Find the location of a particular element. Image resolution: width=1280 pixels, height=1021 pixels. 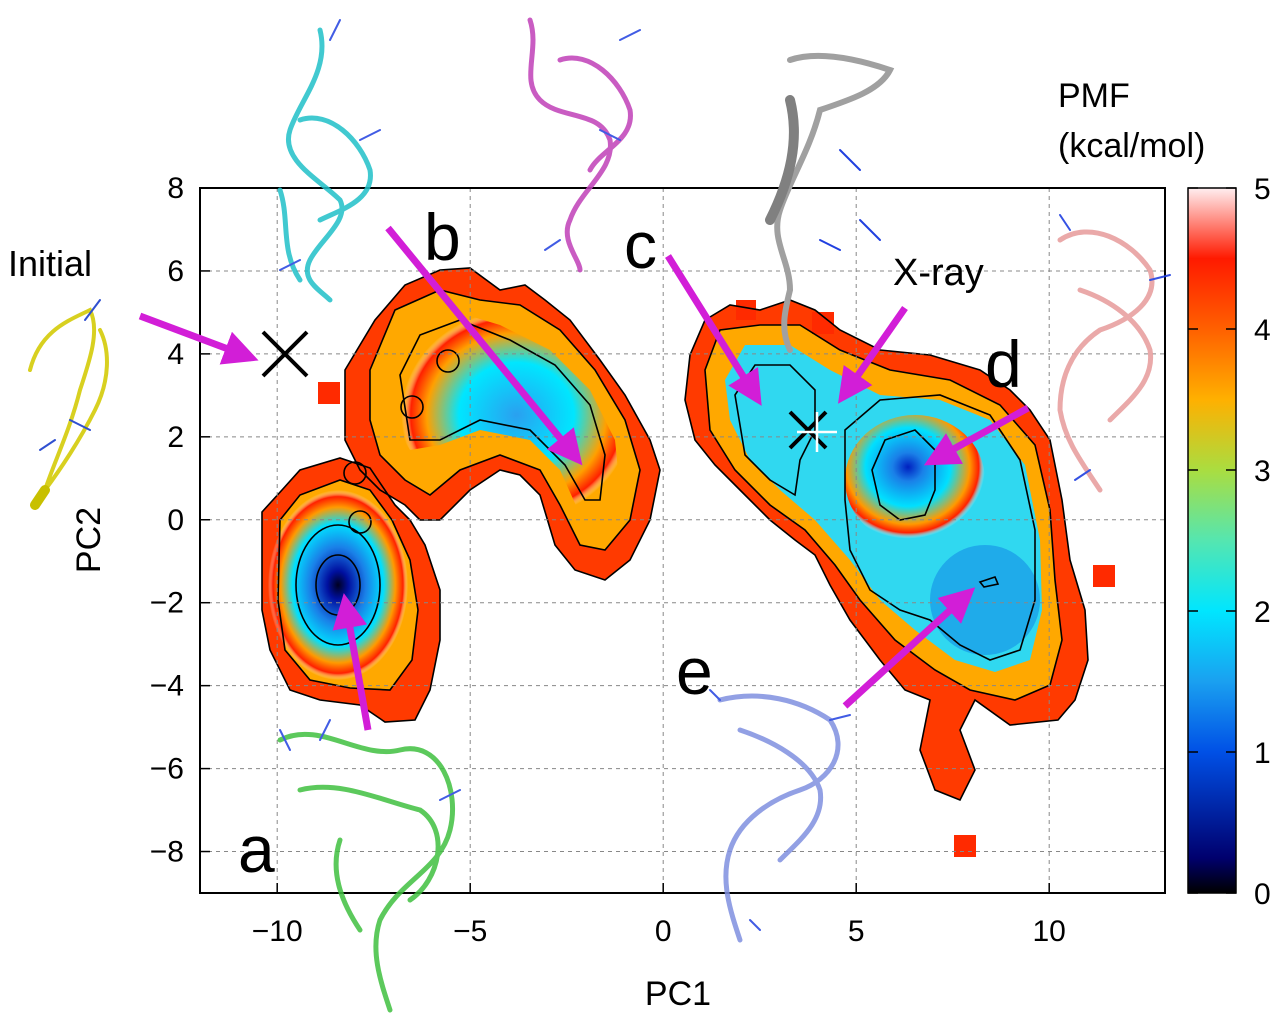

y-axis-ticks: 8 6 4 2 0 −2 −4 −6 −8 is located at coordinates (180, 520).